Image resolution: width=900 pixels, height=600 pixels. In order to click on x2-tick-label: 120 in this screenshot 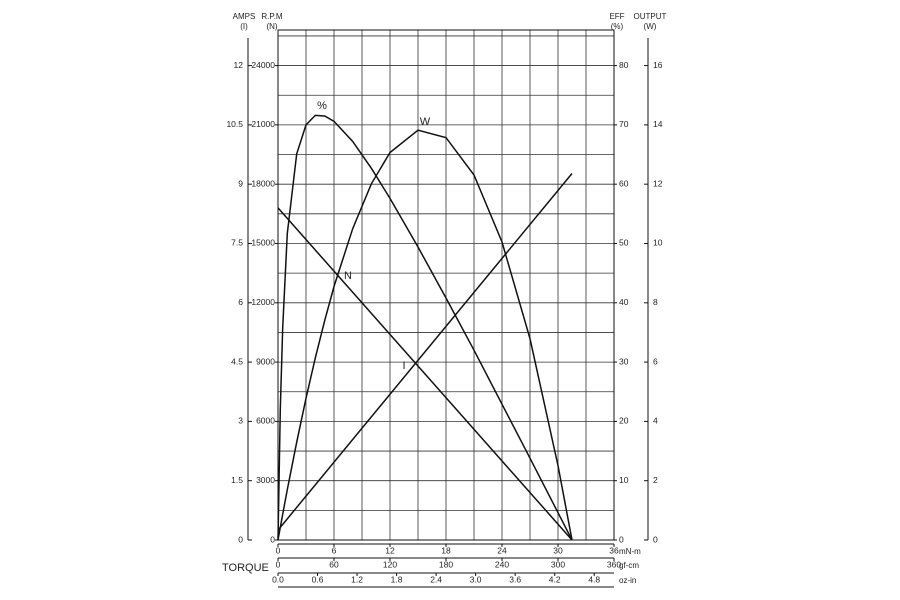, I will do `click(390, 564)`.